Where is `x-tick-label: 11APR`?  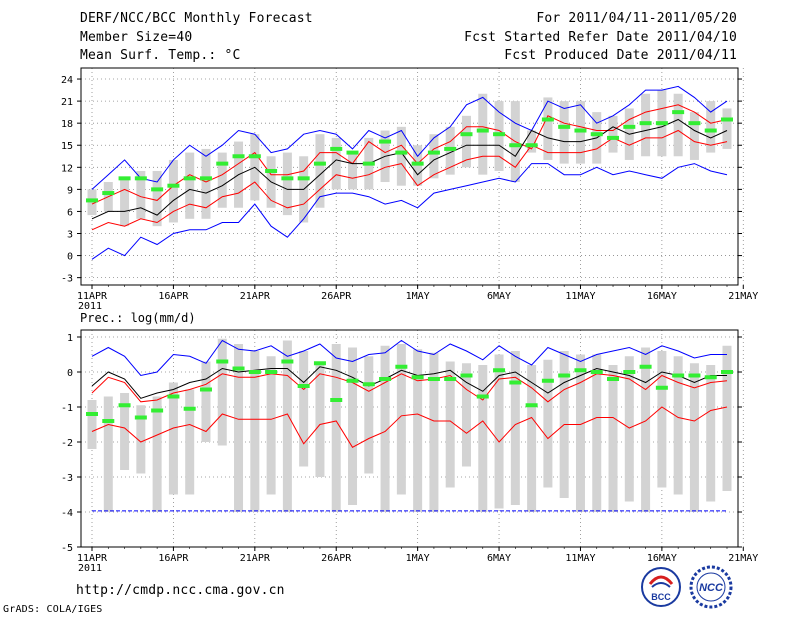 x-tick-label: 11APR is located at coordinates (92, 558).